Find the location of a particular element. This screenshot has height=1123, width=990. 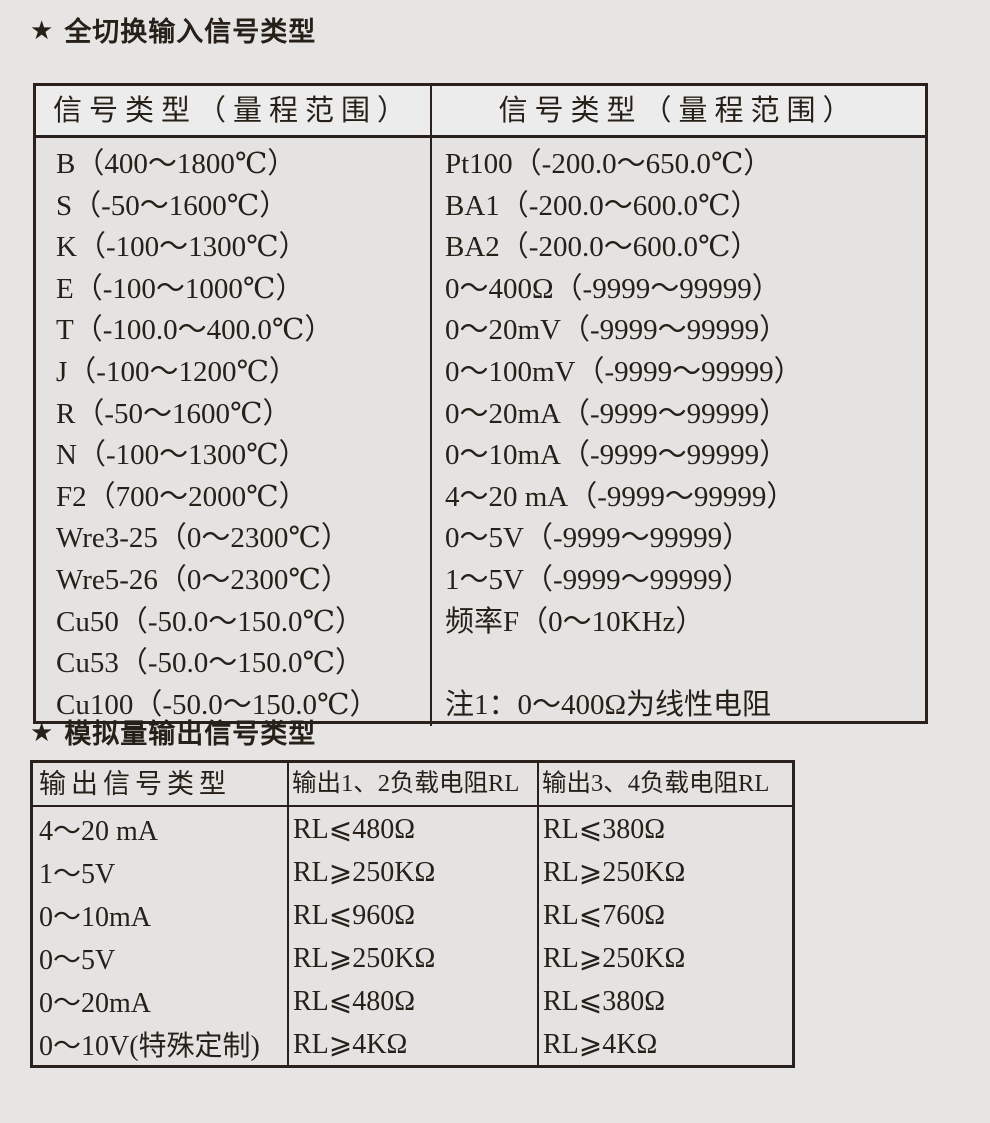

signal-range-item: E（-100～1000℃） is located at coordinates (180, 288).